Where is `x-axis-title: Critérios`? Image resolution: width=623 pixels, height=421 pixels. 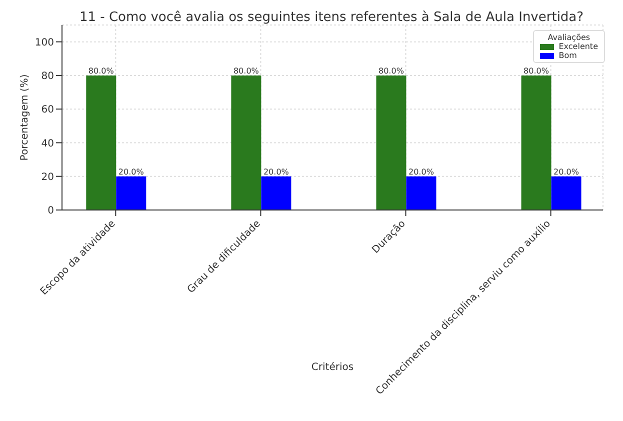
x-axis-title: Critérios is located at coordinates (332, 367).